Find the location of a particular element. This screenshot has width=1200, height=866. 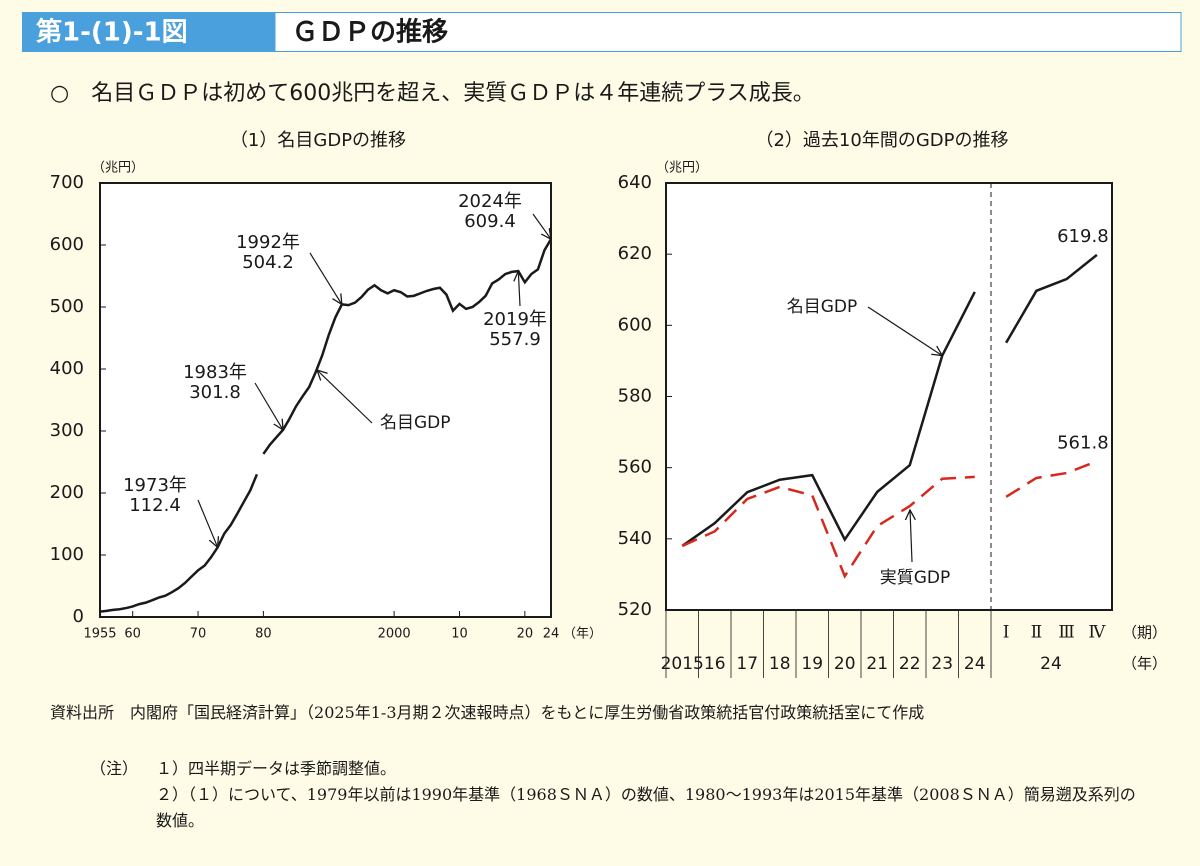

x-tick-label: 70 is located at coordinates (198, 634).